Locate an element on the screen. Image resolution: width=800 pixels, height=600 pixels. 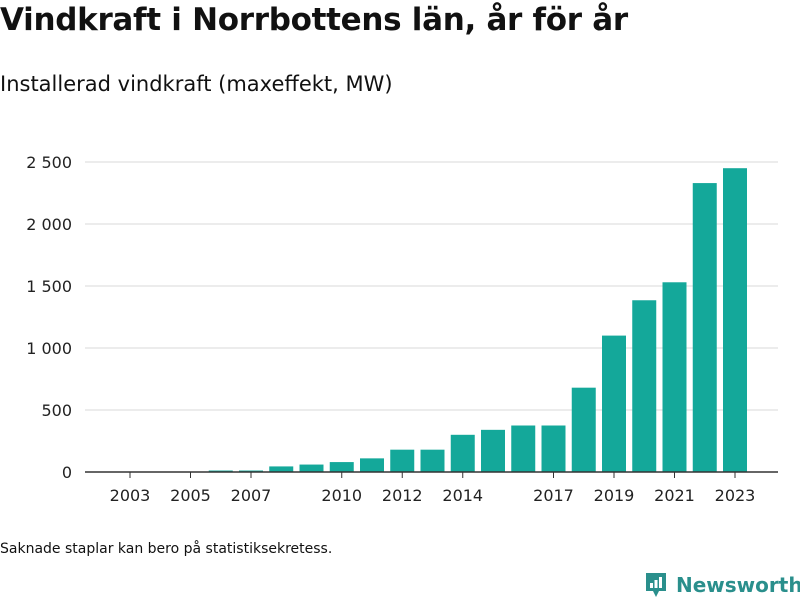
x-tick-label: 2017 is located at coordinates (553, 495).